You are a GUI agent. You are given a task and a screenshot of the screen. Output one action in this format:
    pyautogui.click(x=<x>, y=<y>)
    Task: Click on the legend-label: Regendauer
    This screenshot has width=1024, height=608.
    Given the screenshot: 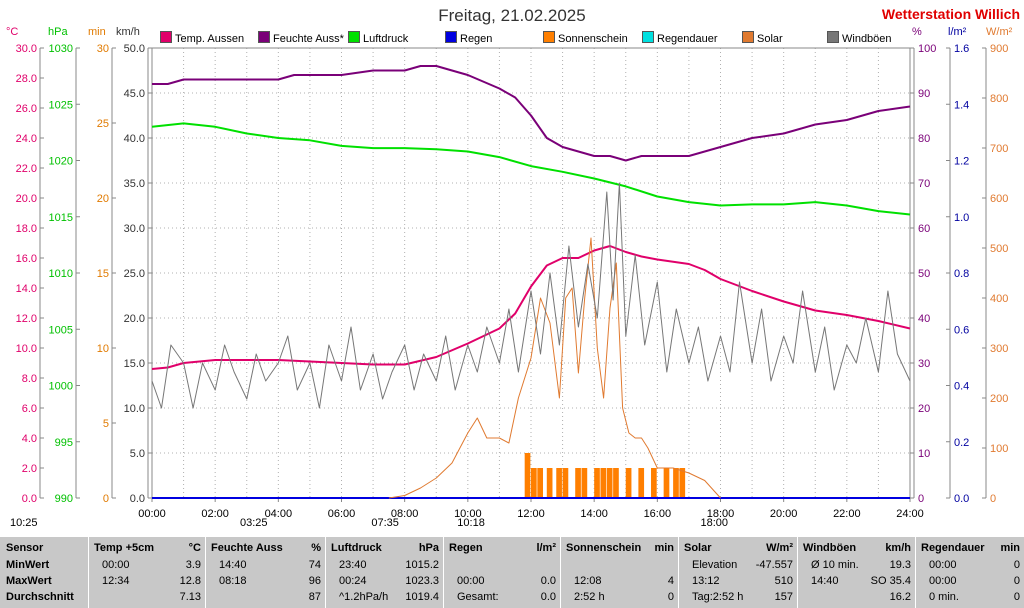 What is the action you would take?
    pyautogui.click(x=687, y=39)
    